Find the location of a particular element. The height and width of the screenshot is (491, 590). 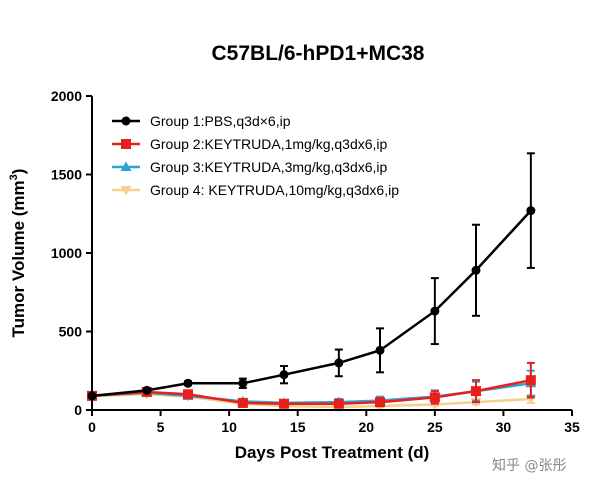

legend-entry-4: Group 4: KEYTRUDA,10mg/kg,q3dx6,ip is located at coordinates (255, 190).